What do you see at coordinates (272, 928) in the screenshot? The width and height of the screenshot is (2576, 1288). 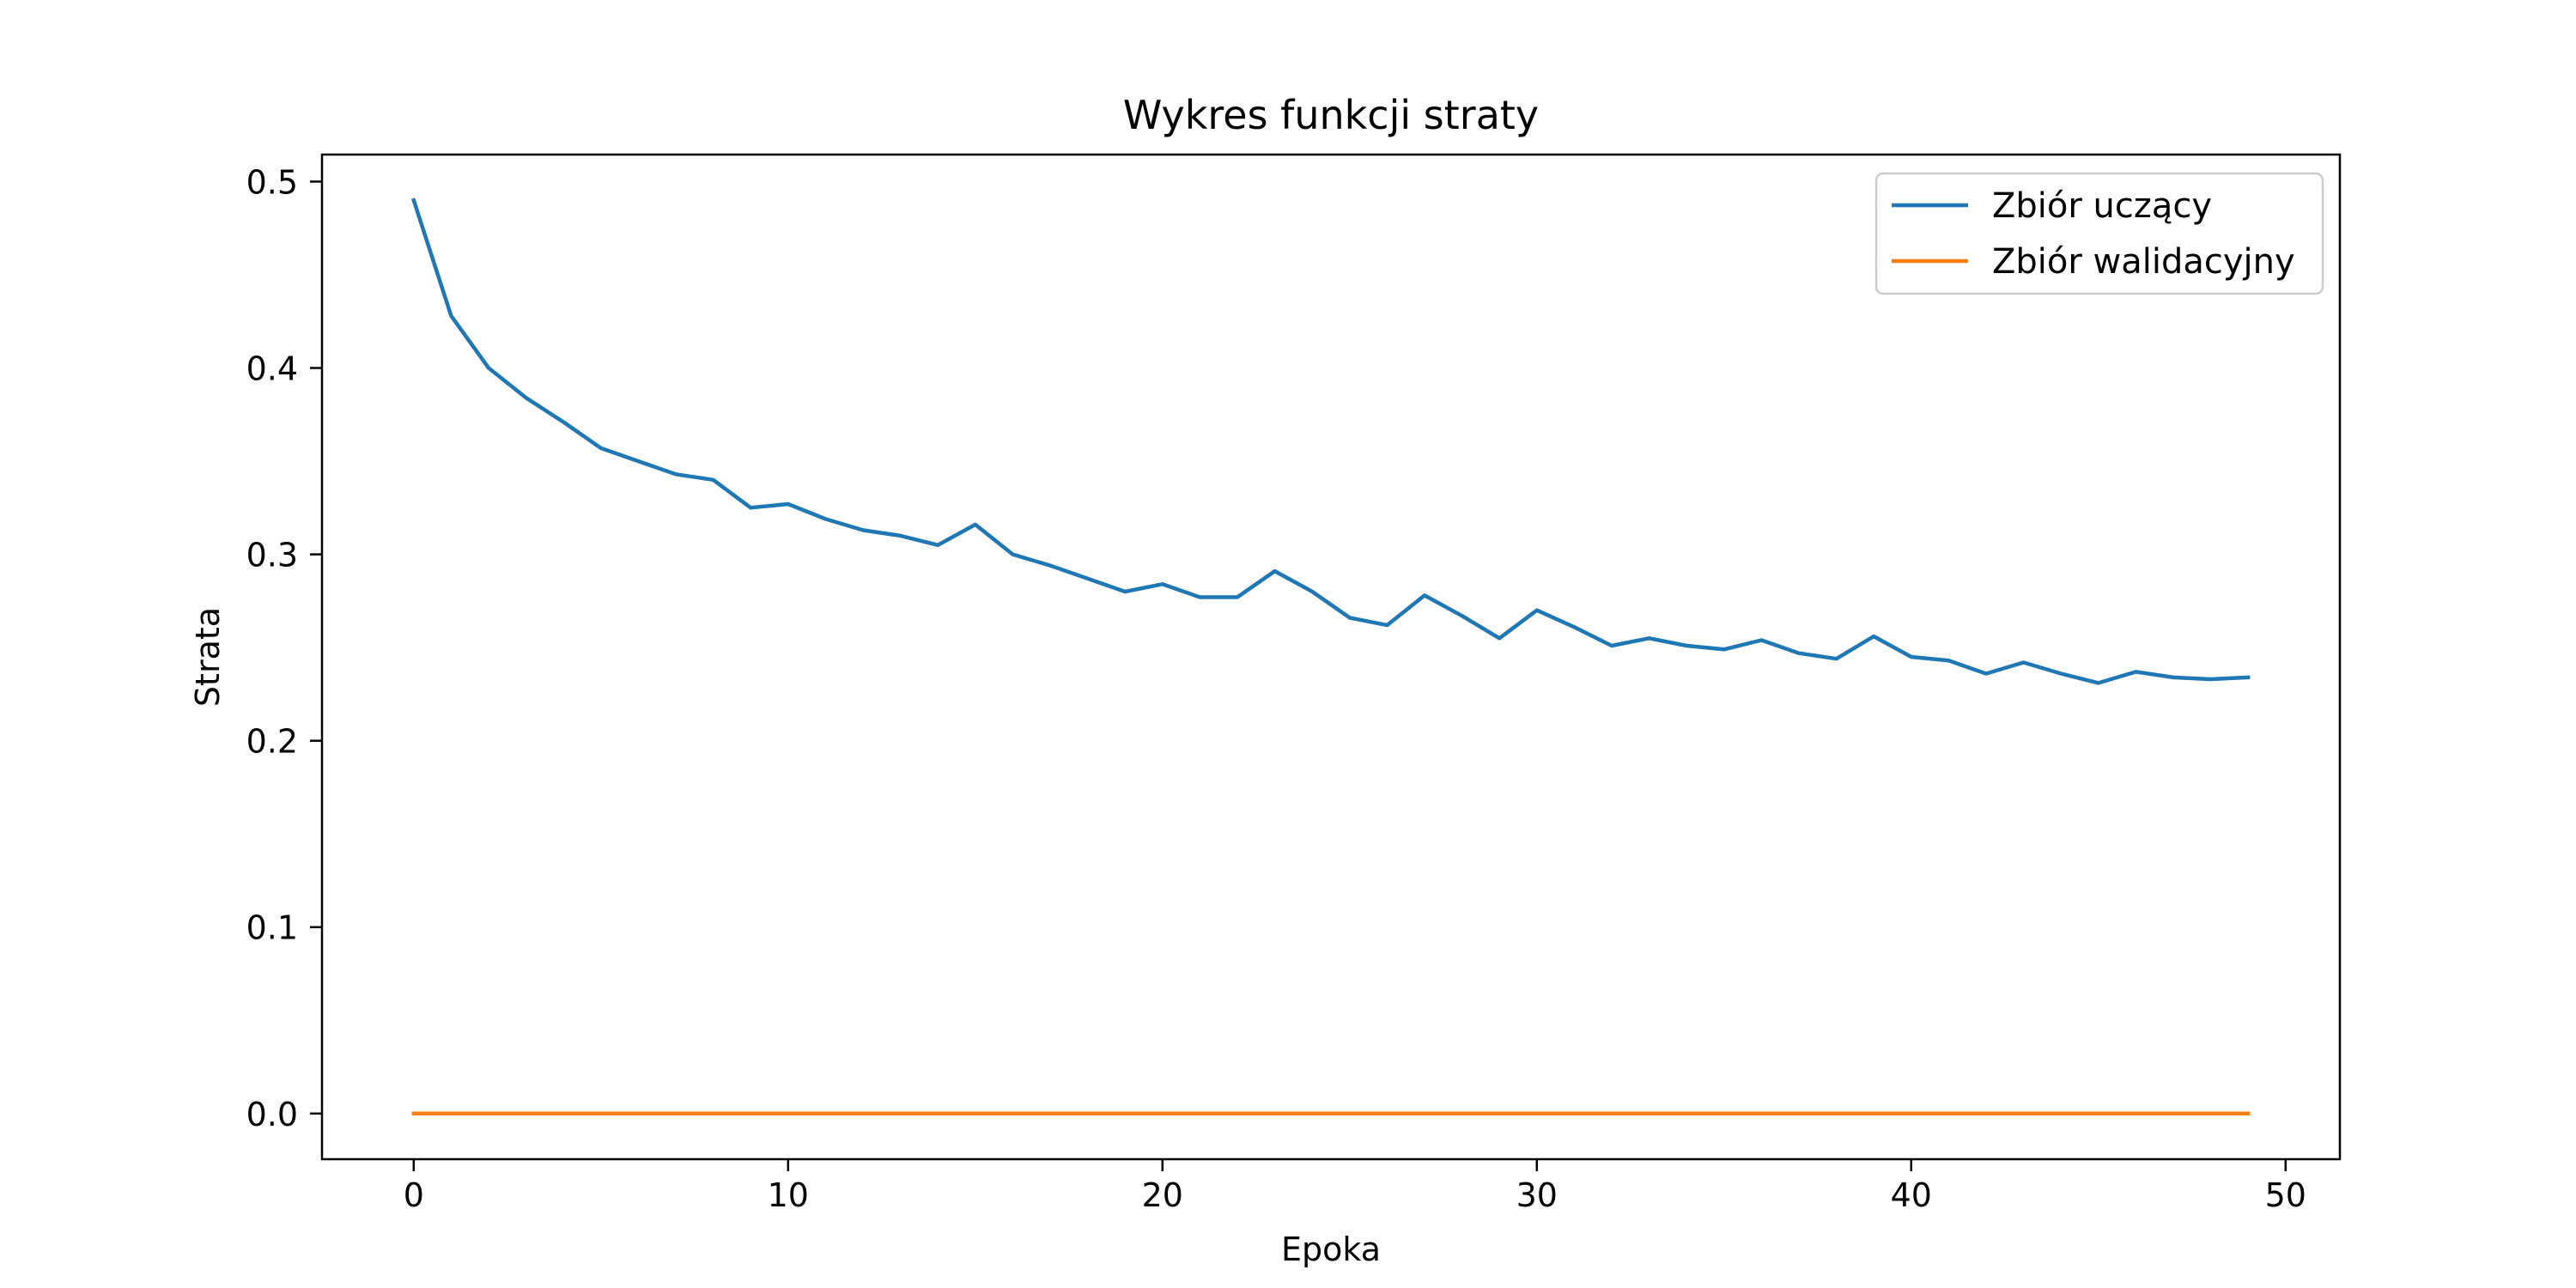 I see `y-tick-label: 0.1` at bounding box center [272, 928].